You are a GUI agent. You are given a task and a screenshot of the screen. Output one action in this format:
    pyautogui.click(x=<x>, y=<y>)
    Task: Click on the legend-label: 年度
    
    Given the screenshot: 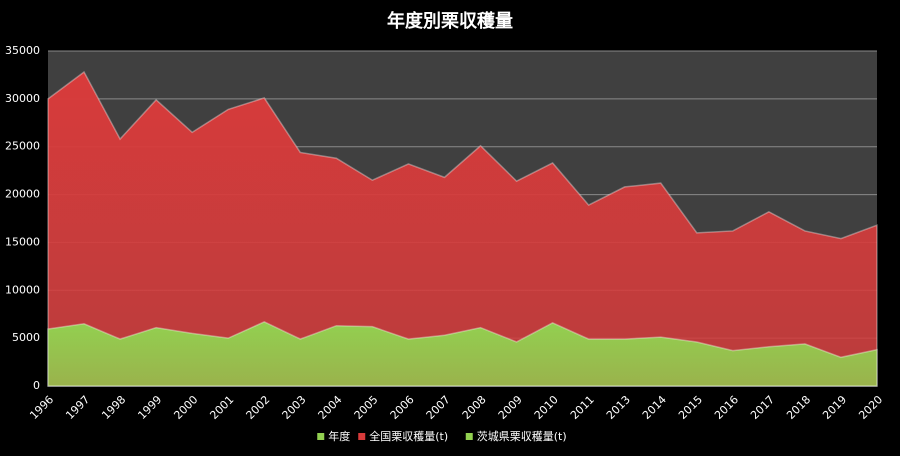 What is the action you would take?
    pyautogui.click(x=339, y=436)
    